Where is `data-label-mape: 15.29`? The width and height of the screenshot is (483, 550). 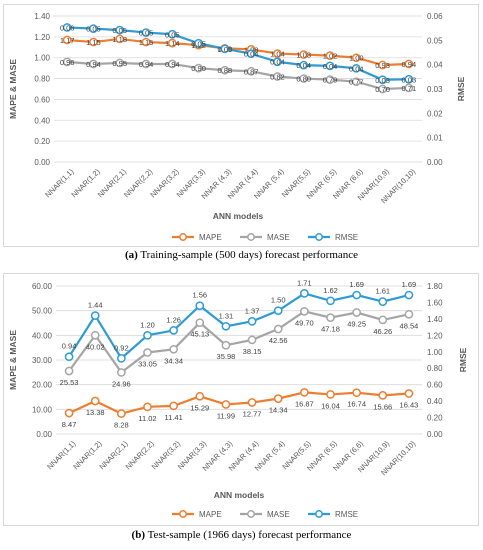 data-label-mape: 15.29 is located at coordinates (199, 407).